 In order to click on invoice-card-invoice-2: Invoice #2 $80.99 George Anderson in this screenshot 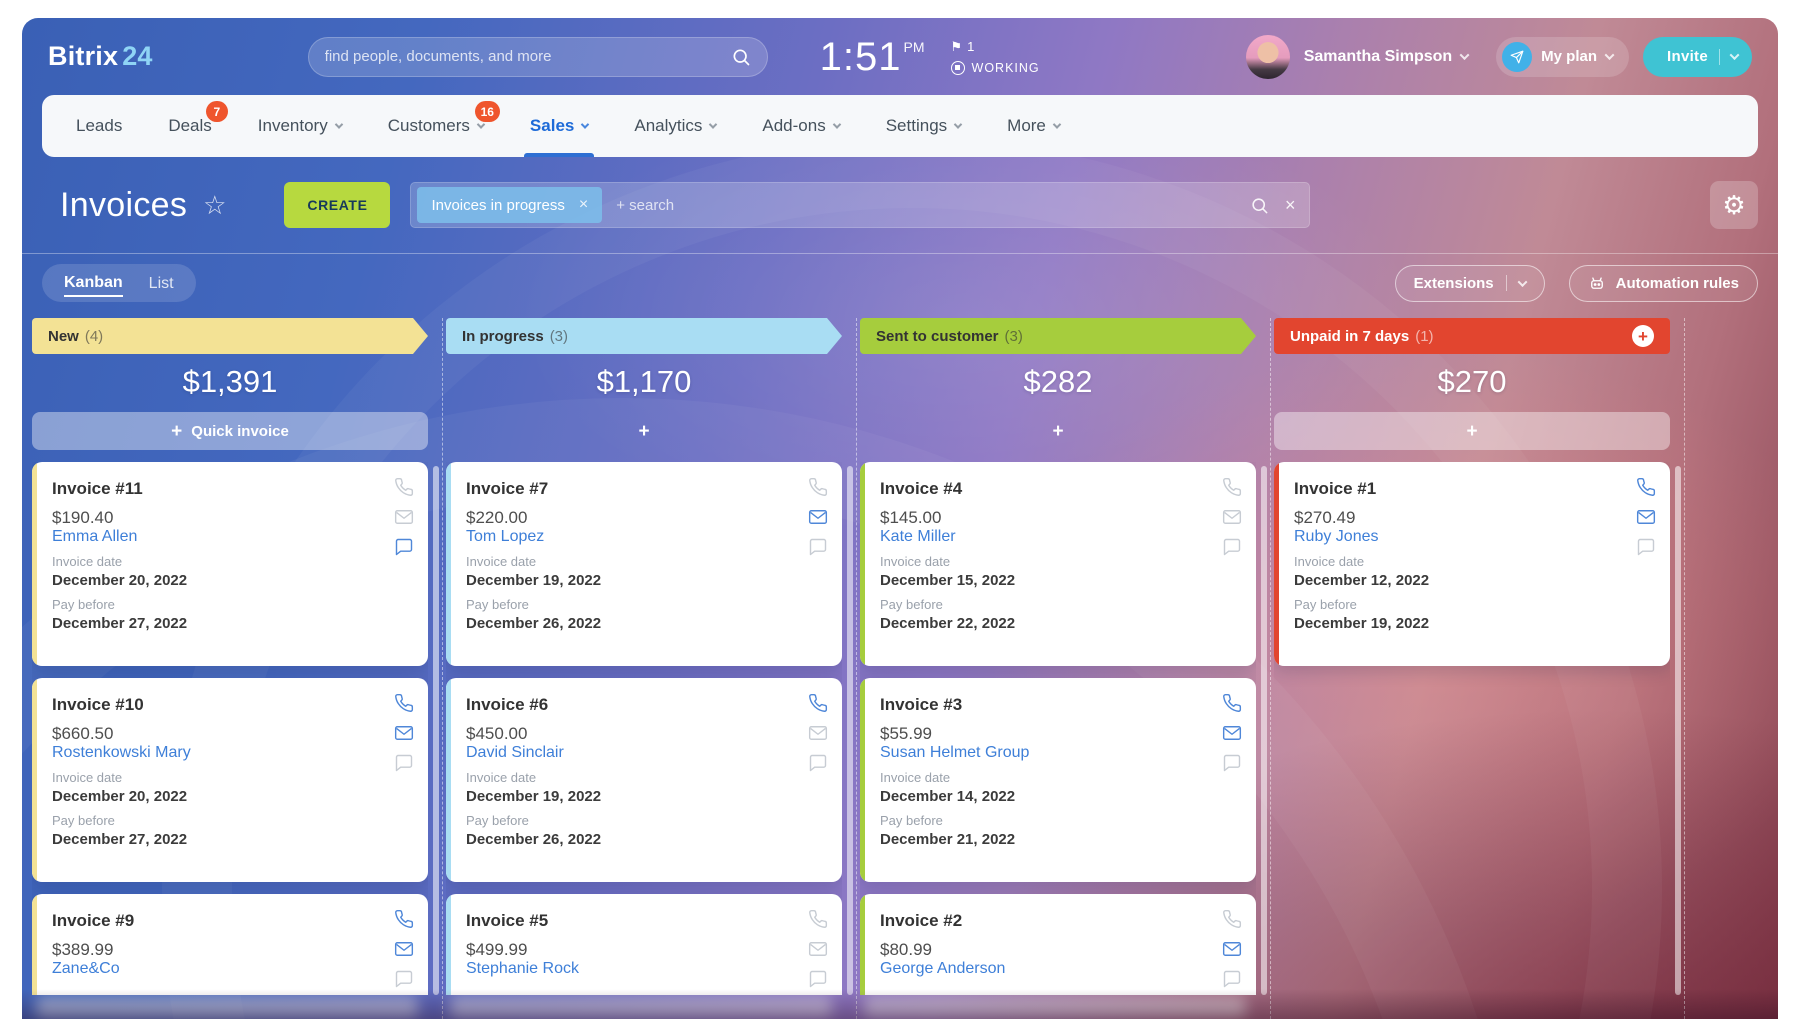, I will do `click(1058, 944)`.